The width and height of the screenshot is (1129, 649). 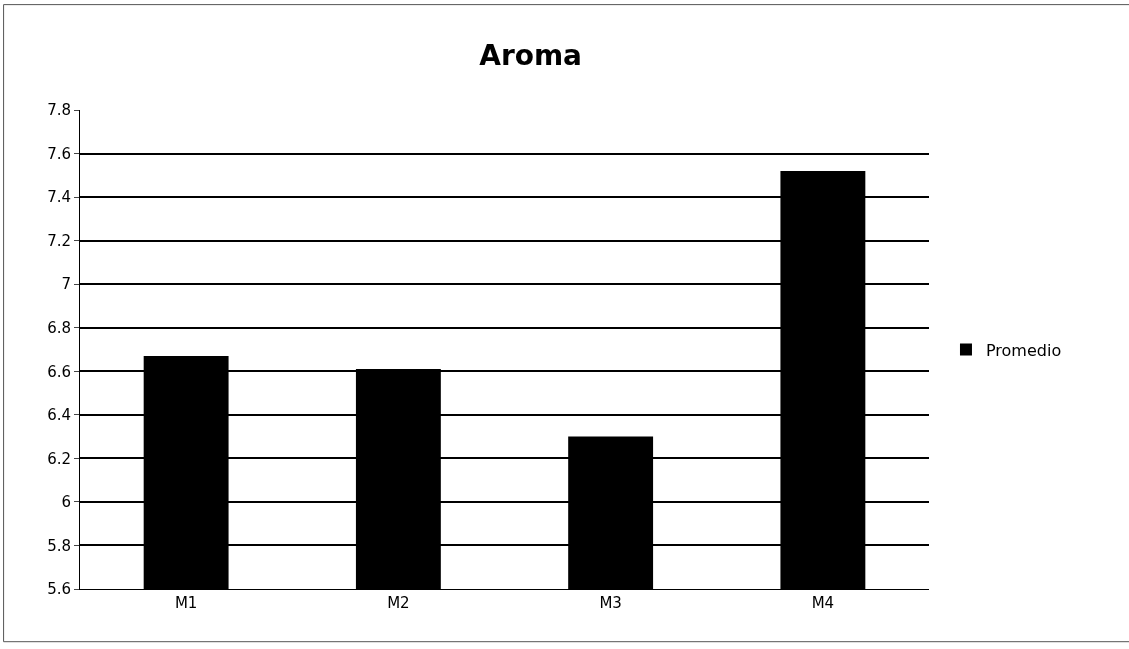 What do you see at coordinates (186, 603) in the screenshot?
I see `x-tick-label: M1` at bounding box center [186, 603].